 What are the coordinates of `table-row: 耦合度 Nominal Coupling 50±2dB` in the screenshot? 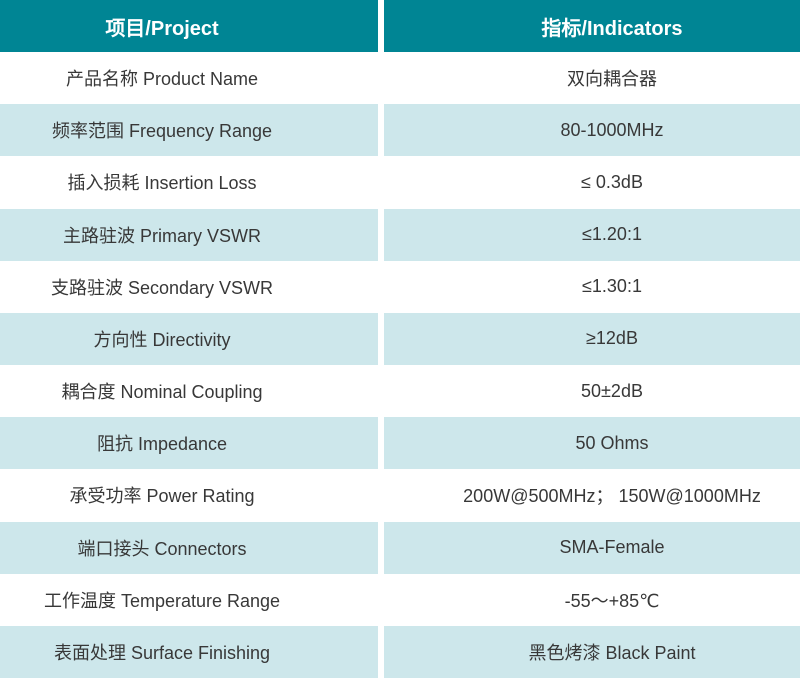 It's located at (400, 391).